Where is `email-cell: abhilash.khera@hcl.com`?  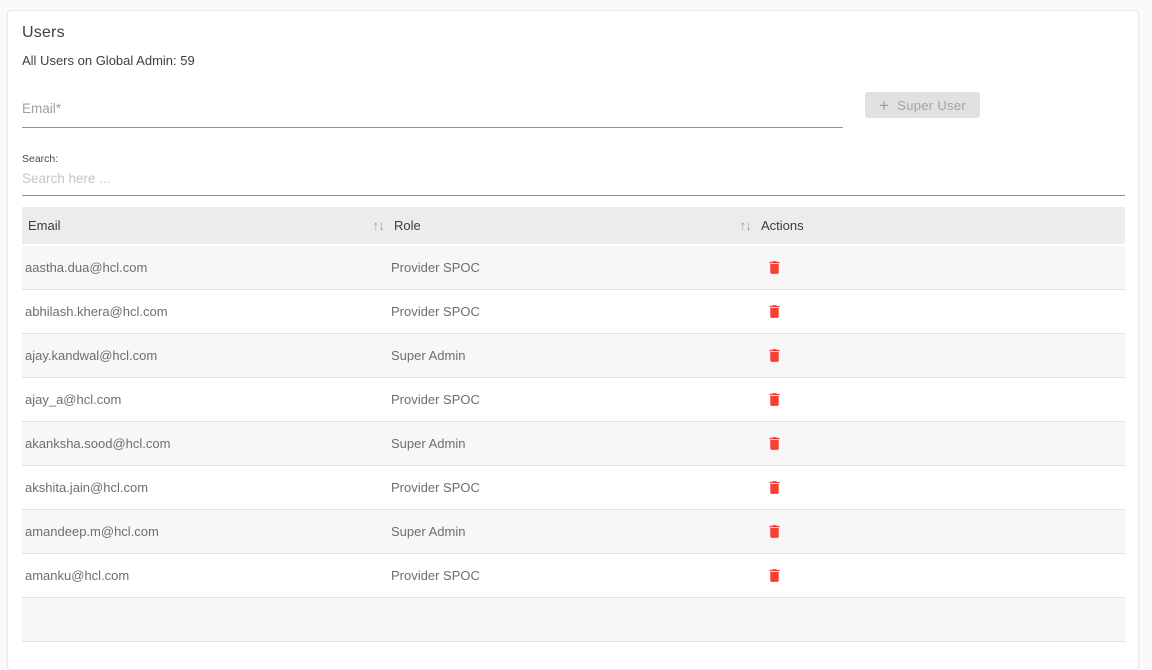
email-cell: abhilash.khera@hcl.com is located at coordinates (96, 311).